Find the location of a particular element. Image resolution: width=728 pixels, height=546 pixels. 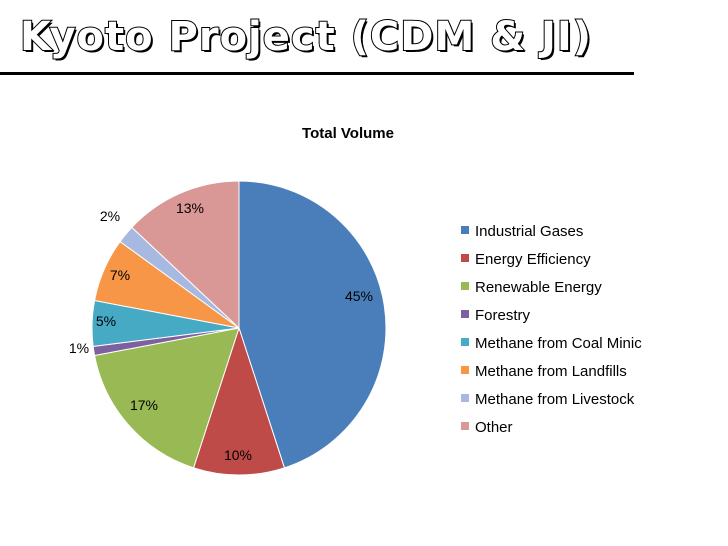

chart-title: Total Volume is located at coordinates (348, 133).